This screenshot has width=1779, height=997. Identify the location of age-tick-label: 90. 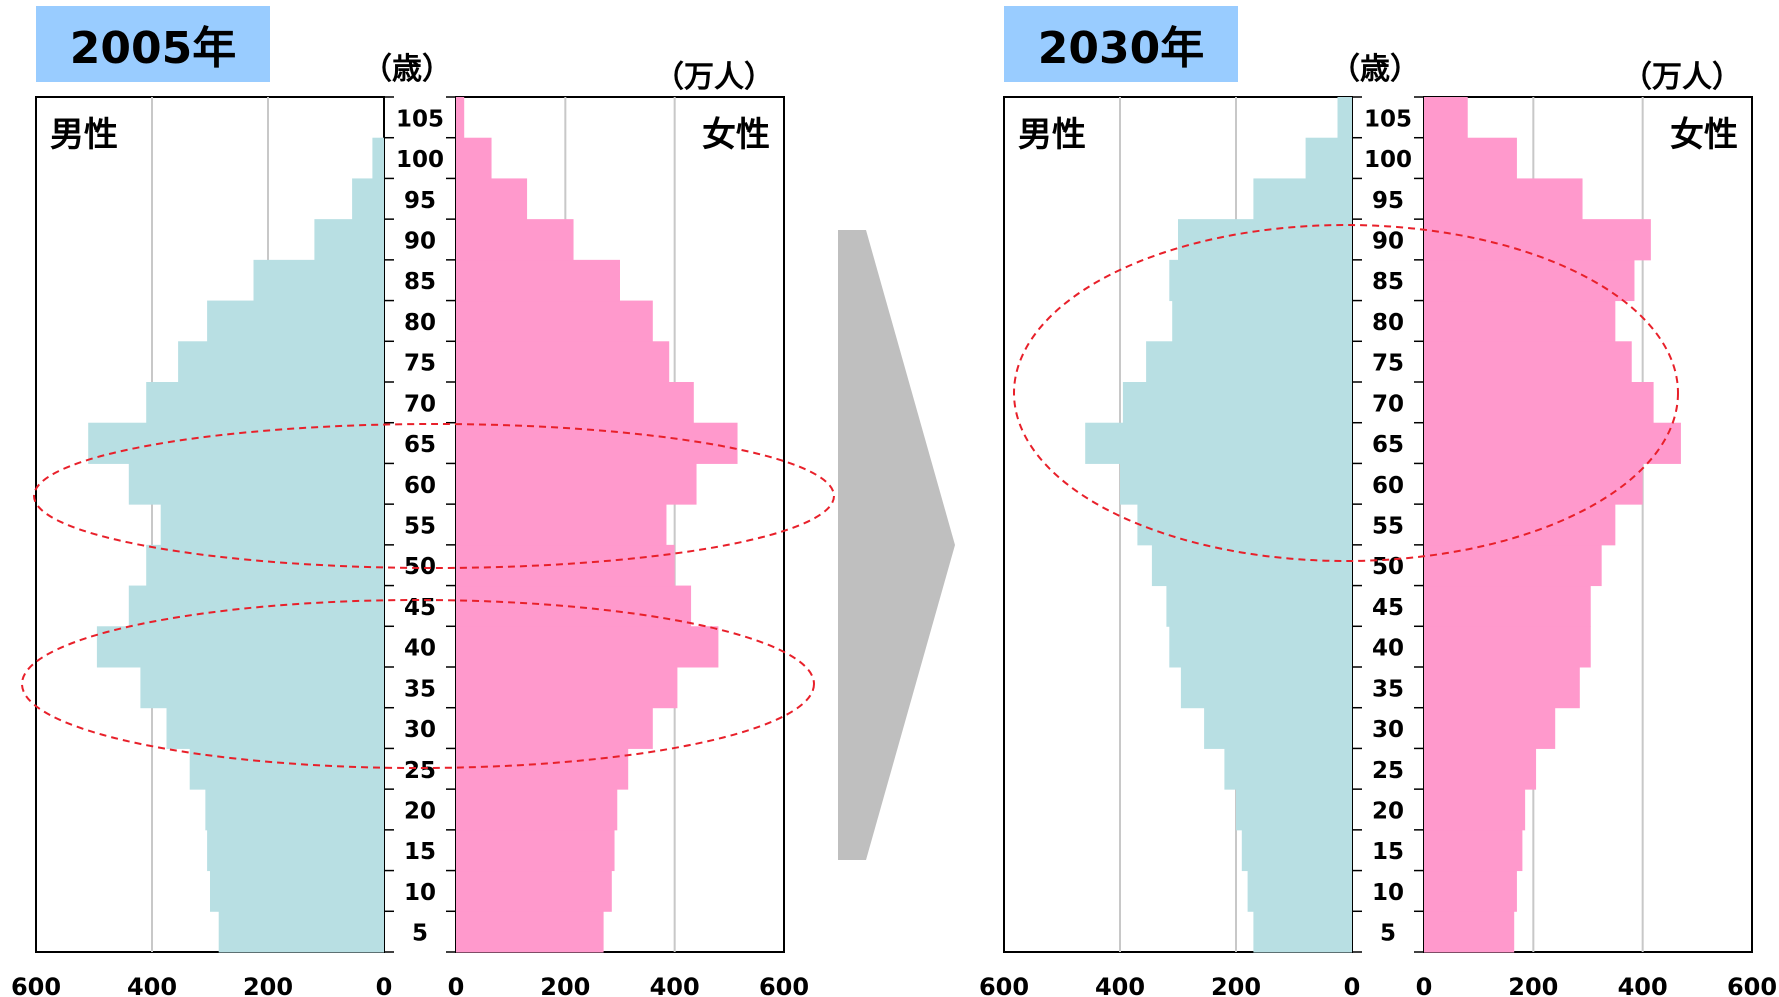
(420, 242).